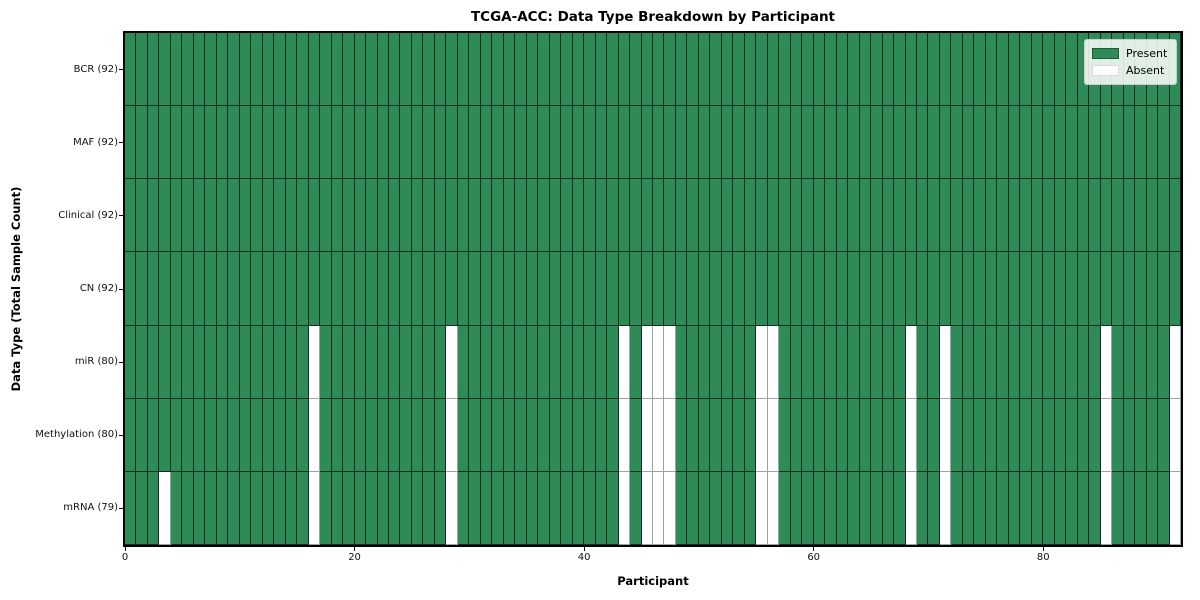 The image size is (1200, 600). Describe the element at coordinates (1043, 557) in the screenshot. I see `x-tick-label-80: 80` at that location.